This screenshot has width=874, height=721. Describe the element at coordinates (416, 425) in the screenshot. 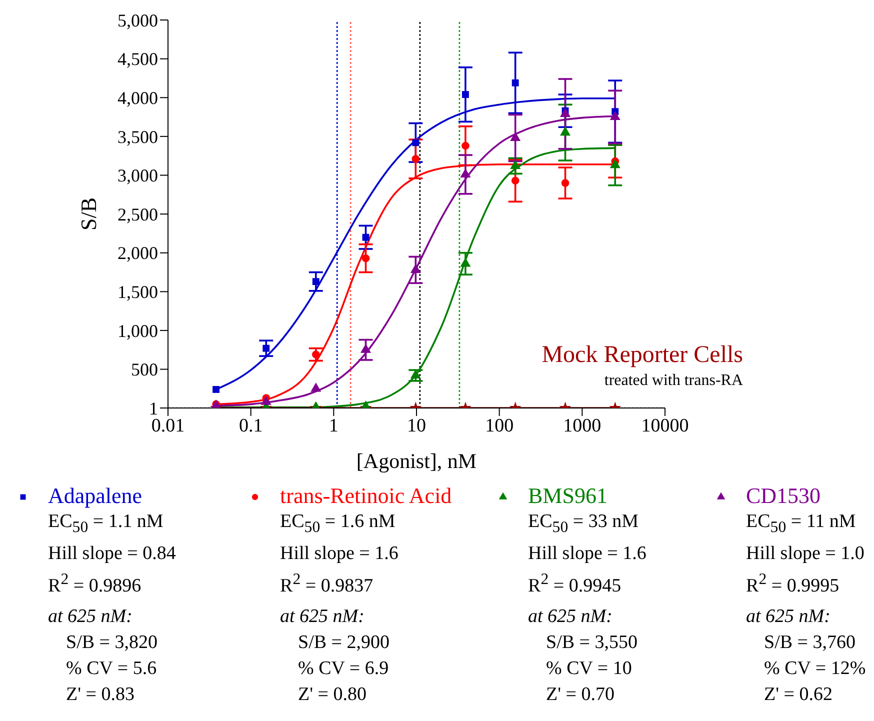

I see `x-tick-label: 10` at that location.